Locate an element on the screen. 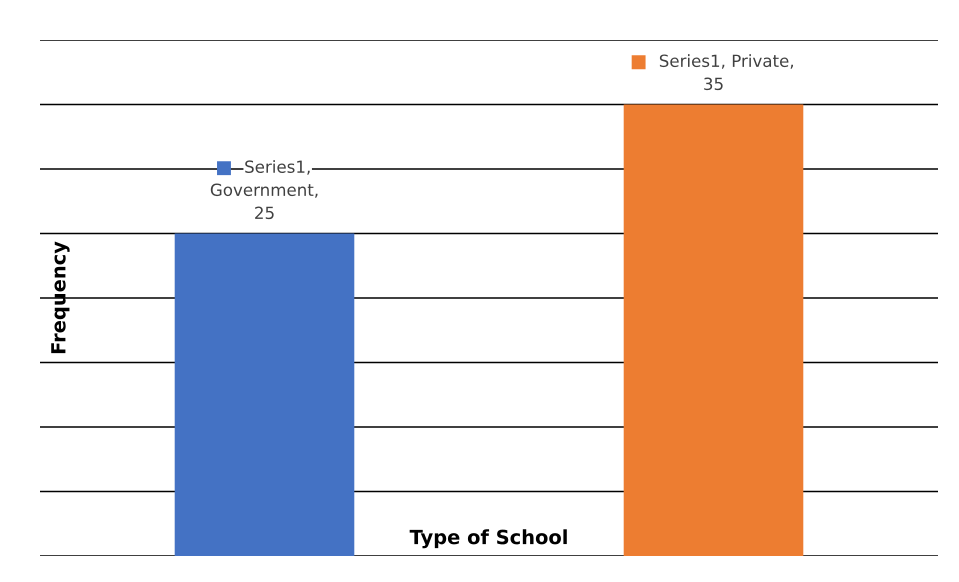 The height and width of the screenshot is (582, 959). data-label: Series1, Government, 25 is located at coordinates (264, 190).